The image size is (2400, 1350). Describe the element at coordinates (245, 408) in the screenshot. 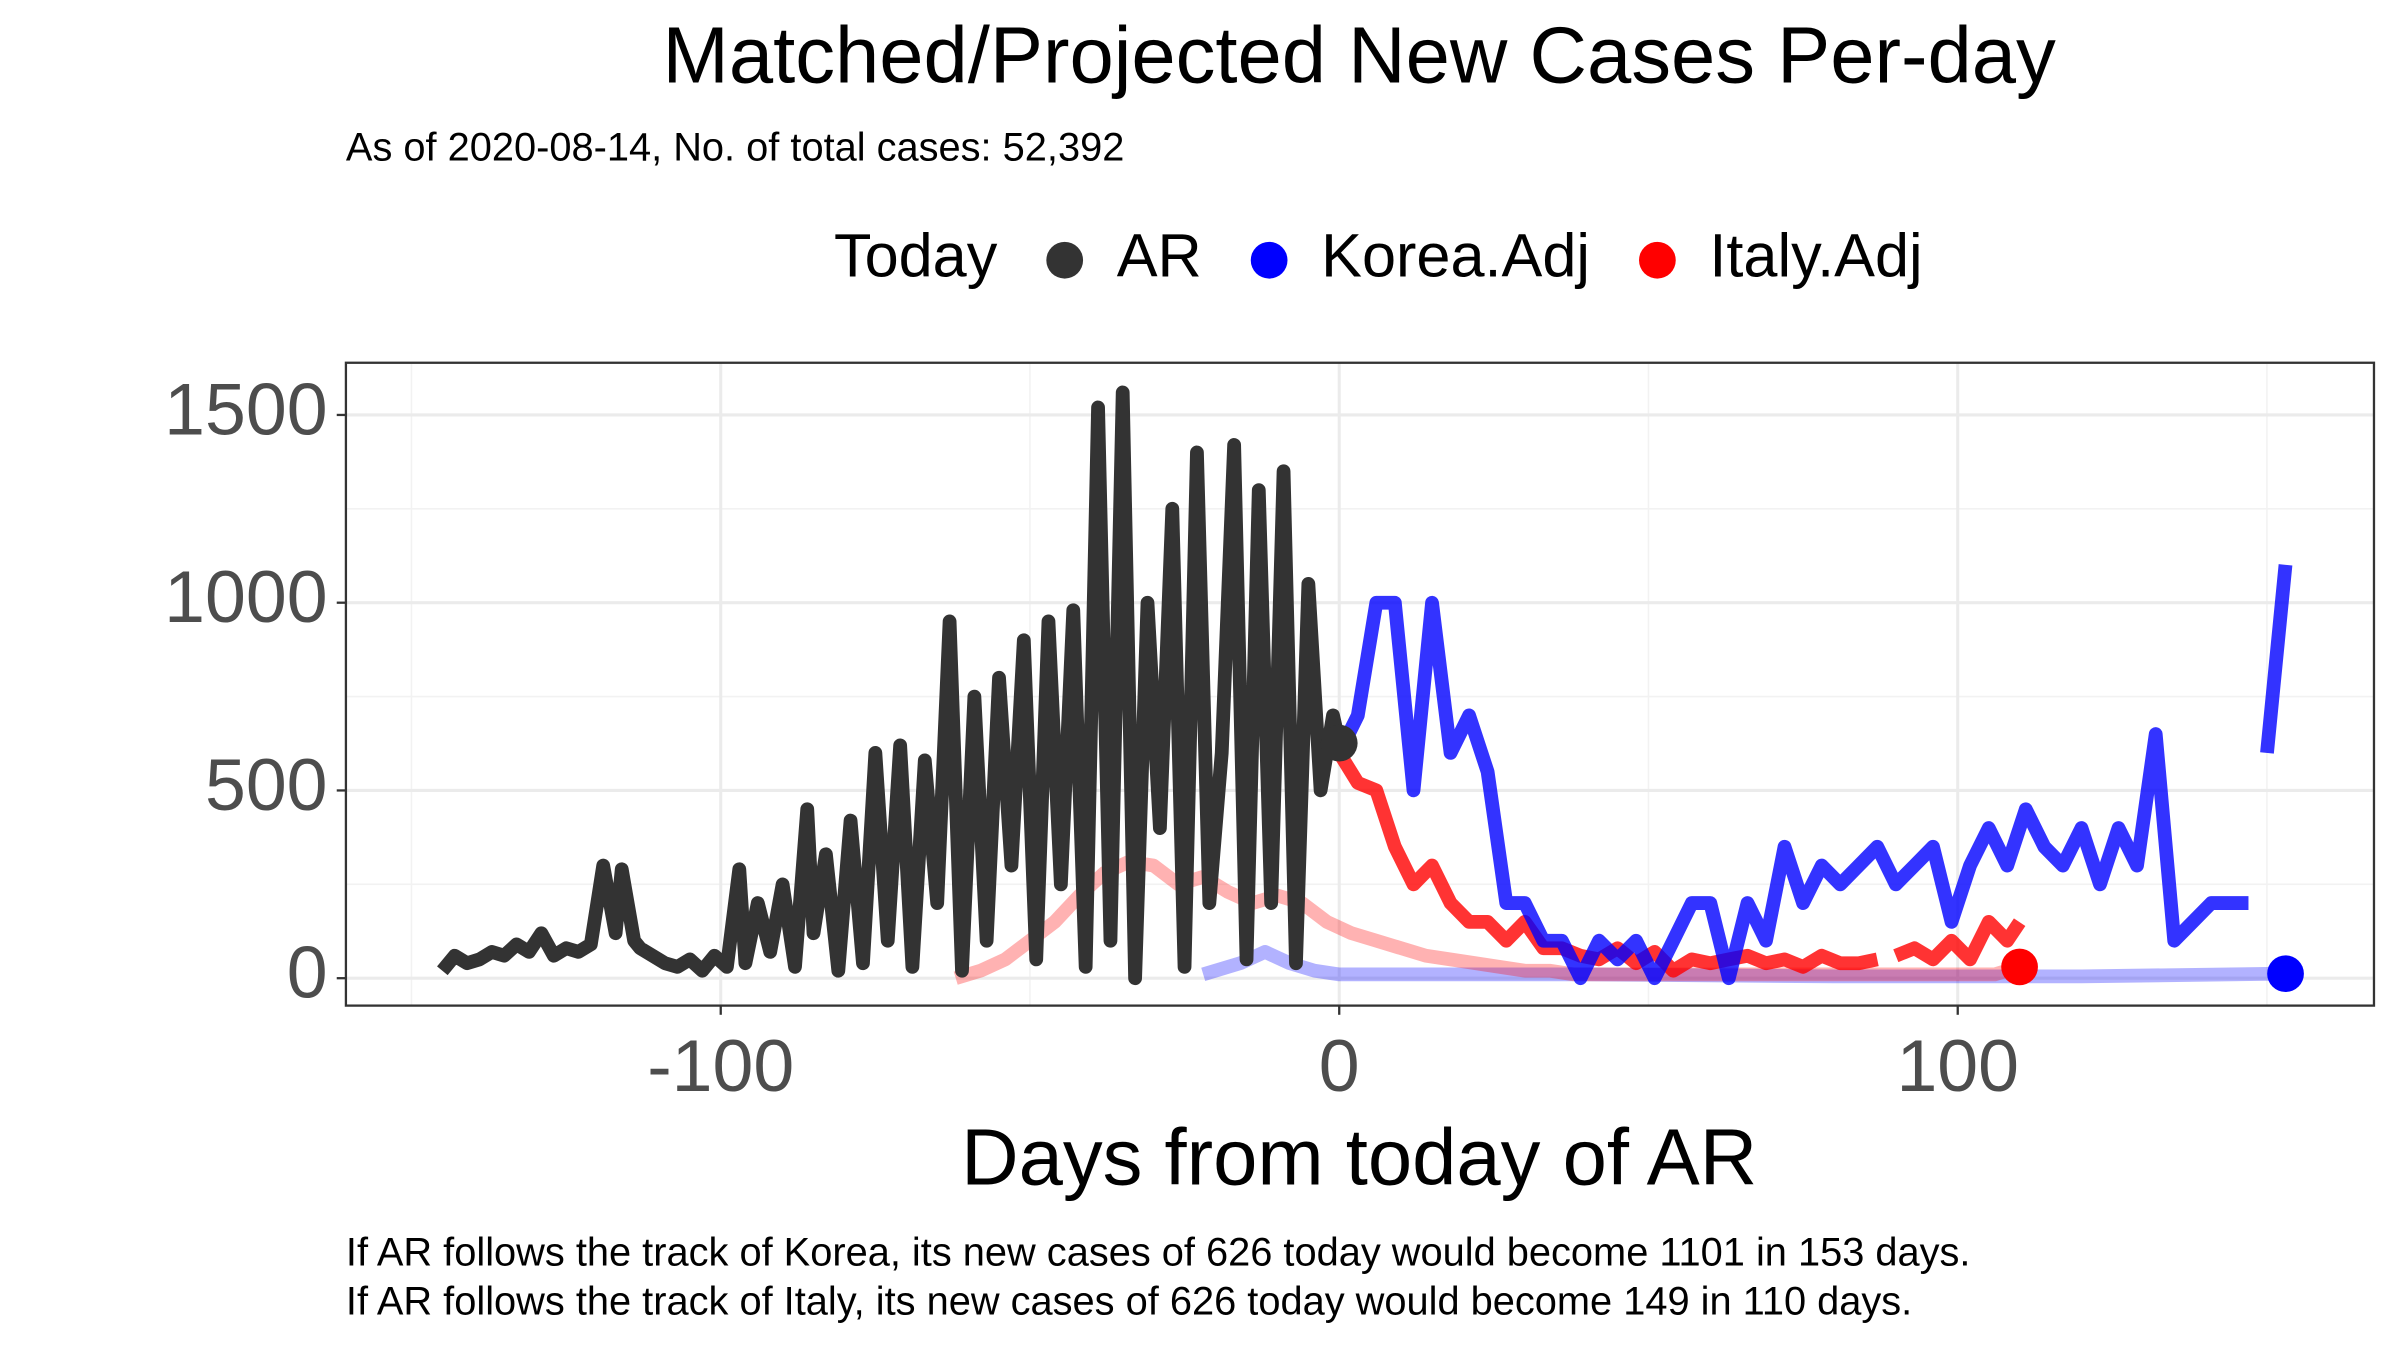

I see `y-tick-label: 1500` at that location.